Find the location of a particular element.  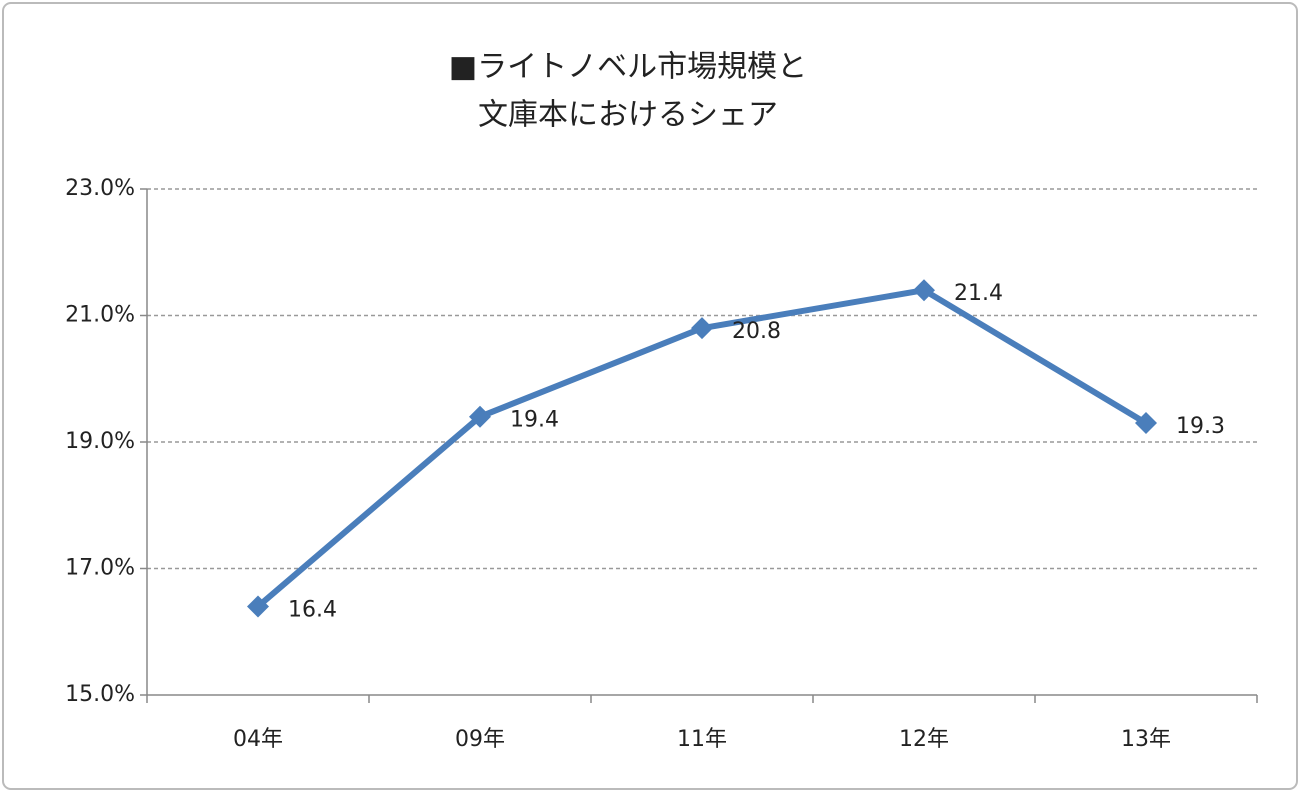

y-tick-label: 19.0% is located at coordinates (100, 441).